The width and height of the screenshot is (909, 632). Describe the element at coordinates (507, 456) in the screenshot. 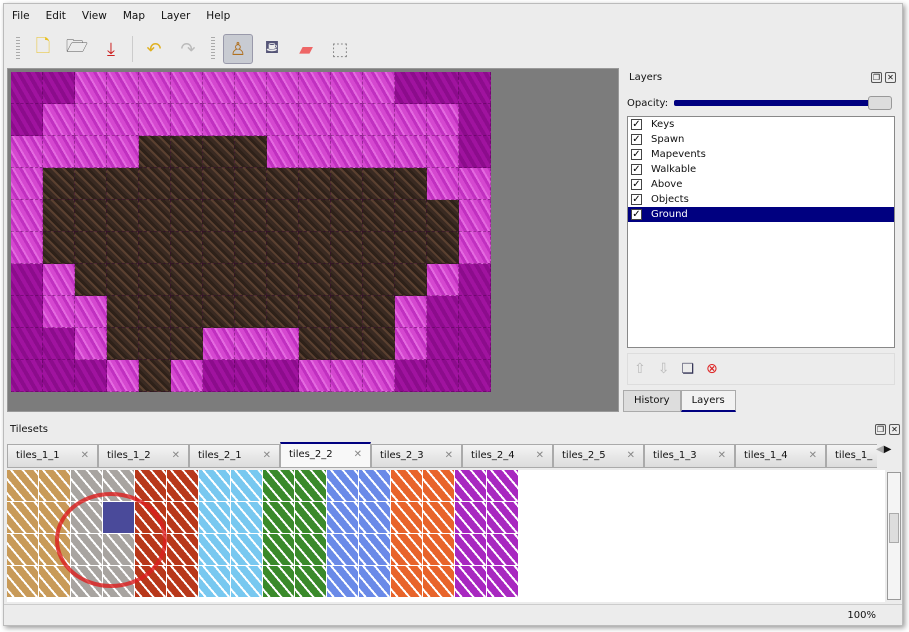

I see `tileset-tab: tiles_2_4 ✕` at that location.